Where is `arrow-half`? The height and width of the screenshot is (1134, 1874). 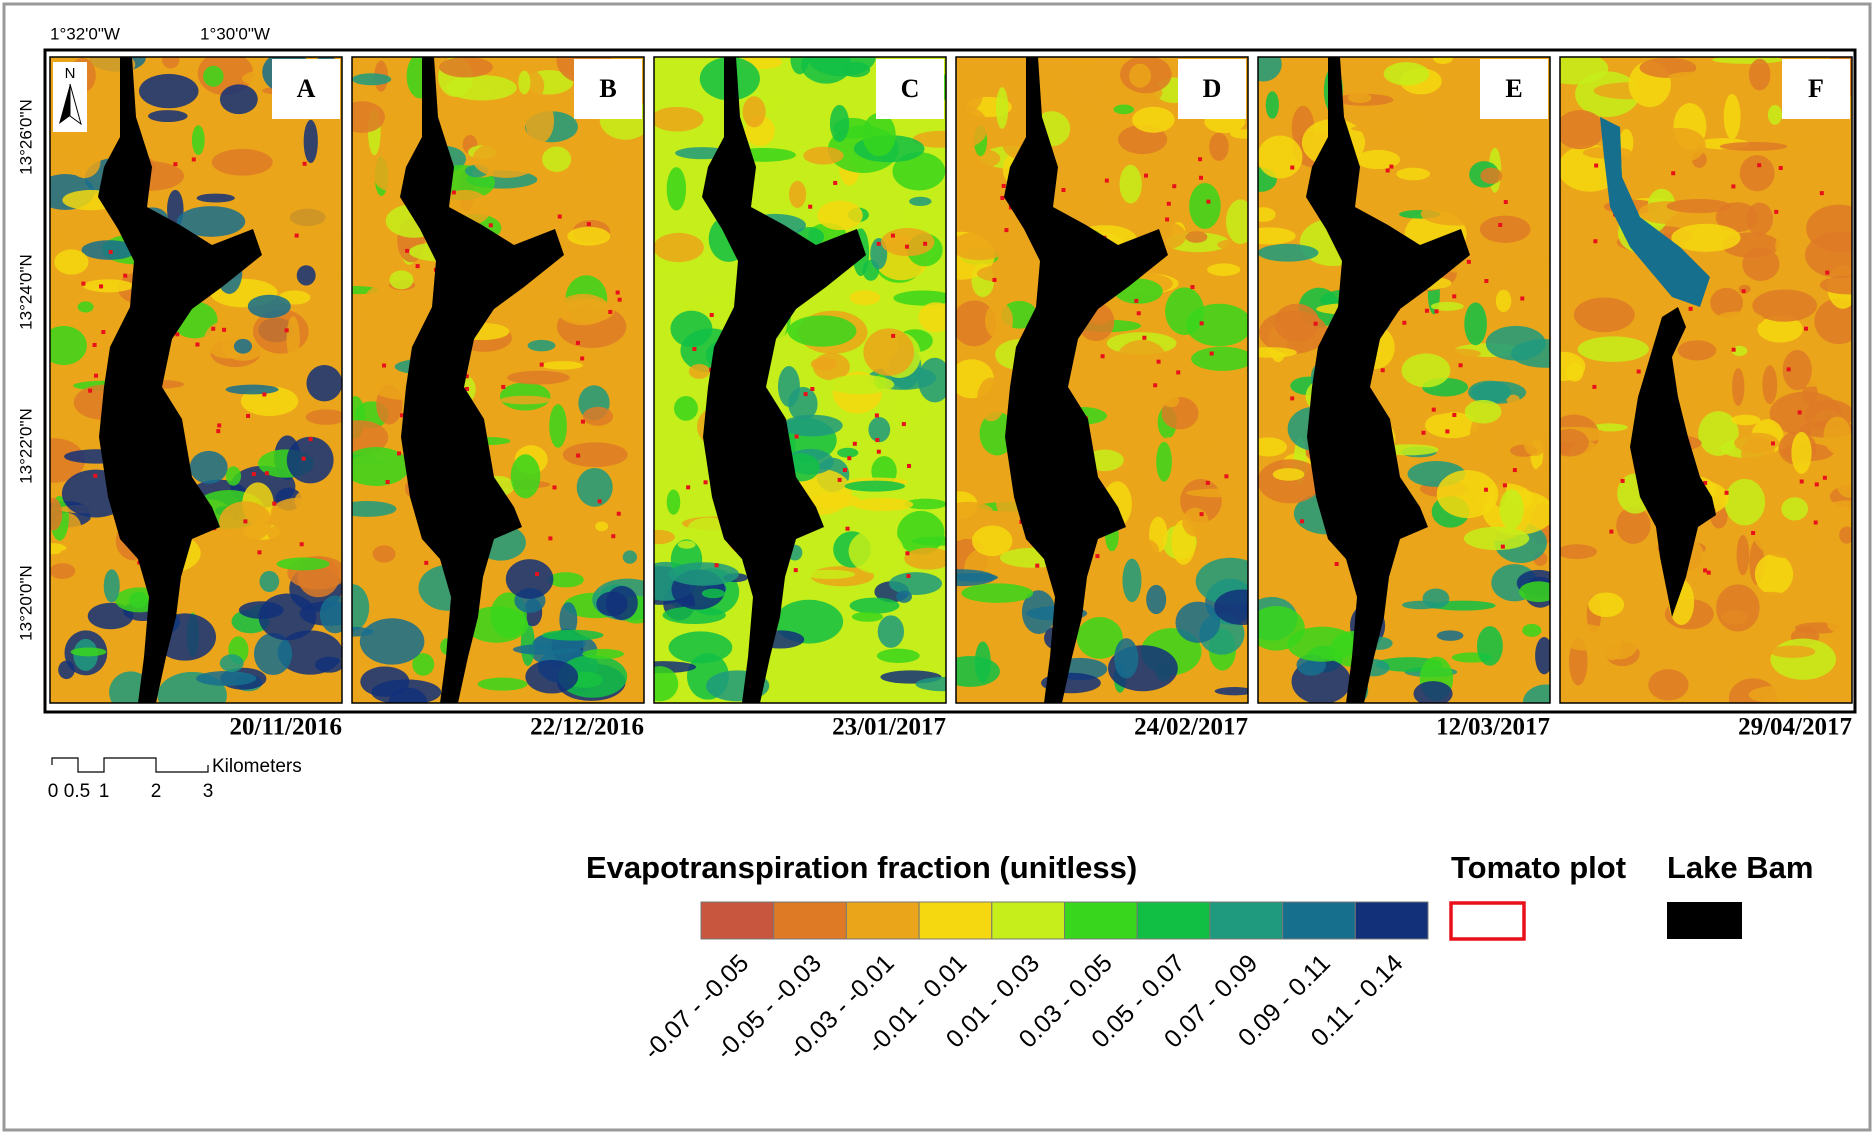
arrow-half is located at coordinates (64, 104).